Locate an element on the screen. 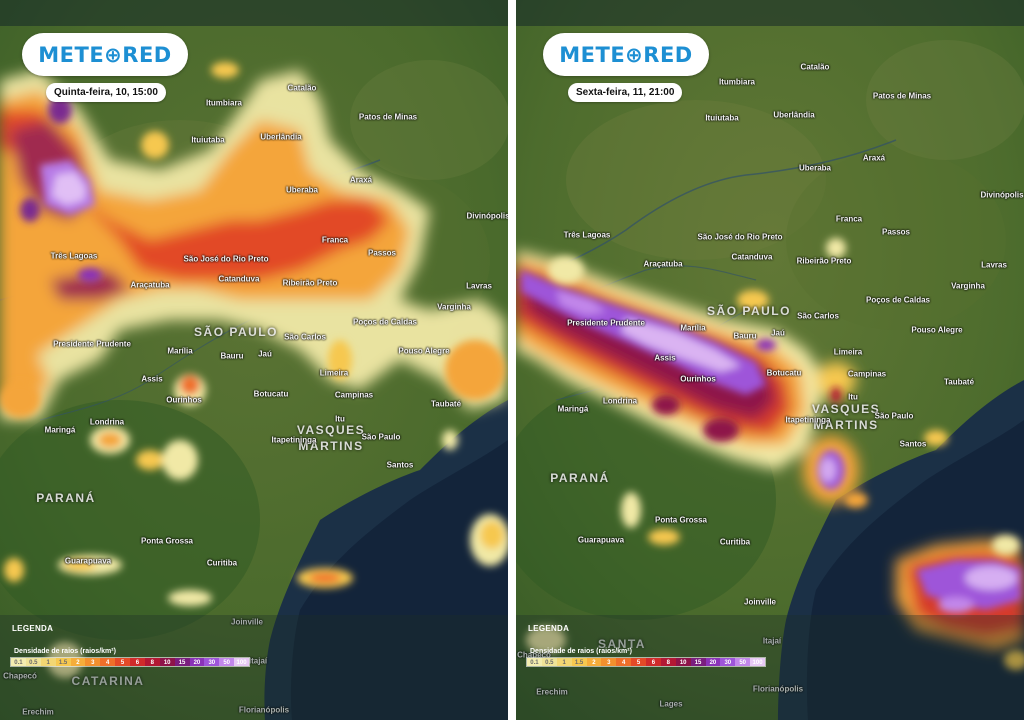 Image resolution: width=1024 pixels, height=720 pixels. city-label: Varginha is located at coordinates (968, 286).